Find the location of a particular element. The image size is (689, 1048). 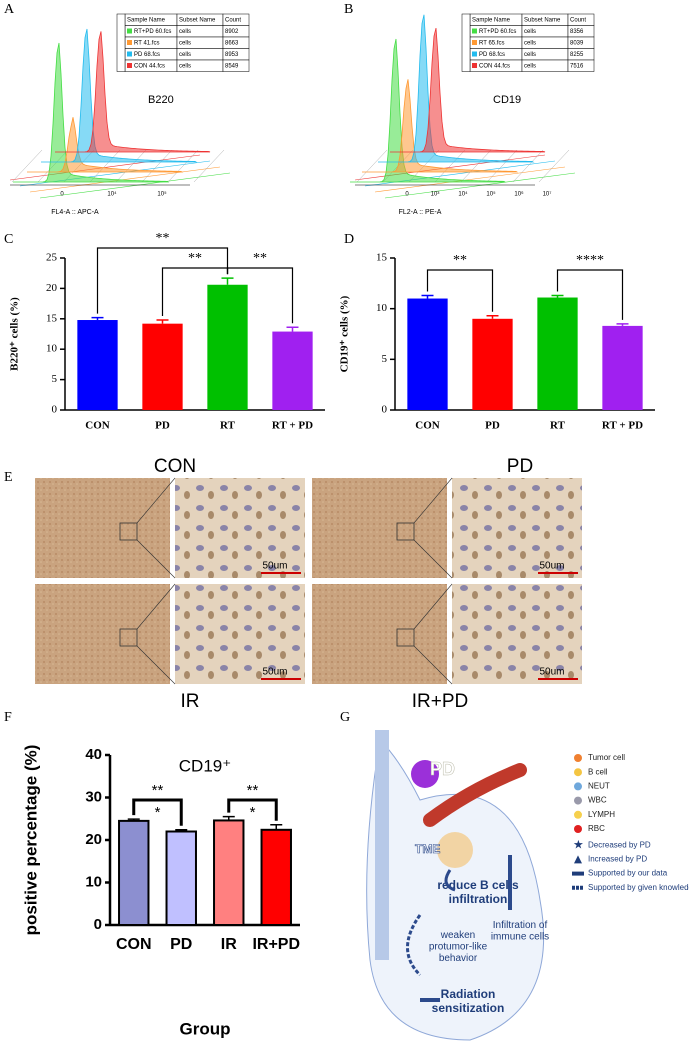

x-tick-label: 0 is located at coordinates (62, 195).